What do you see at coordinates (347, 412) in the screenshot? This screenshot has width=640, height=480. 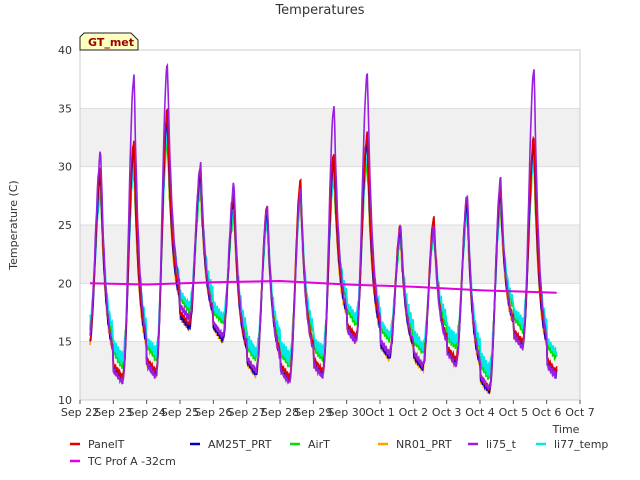 I see `x-tick-label: Sep 30` at bounding box center [347, 412].